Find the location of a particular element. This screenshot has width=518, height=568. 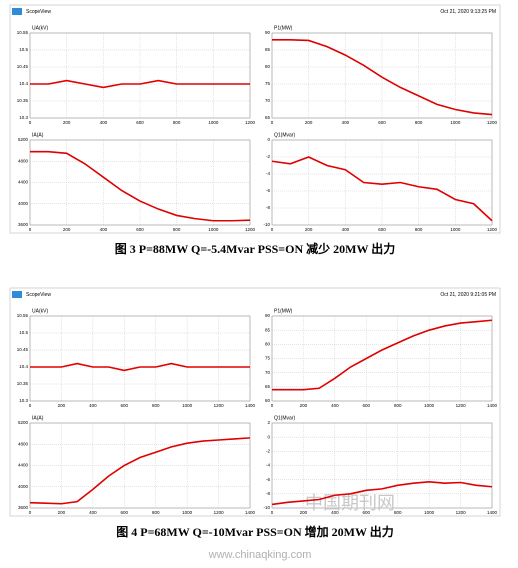

timestamp: Oct 21, 2020 9:13:25 PM is located at coordinates (468, 12).